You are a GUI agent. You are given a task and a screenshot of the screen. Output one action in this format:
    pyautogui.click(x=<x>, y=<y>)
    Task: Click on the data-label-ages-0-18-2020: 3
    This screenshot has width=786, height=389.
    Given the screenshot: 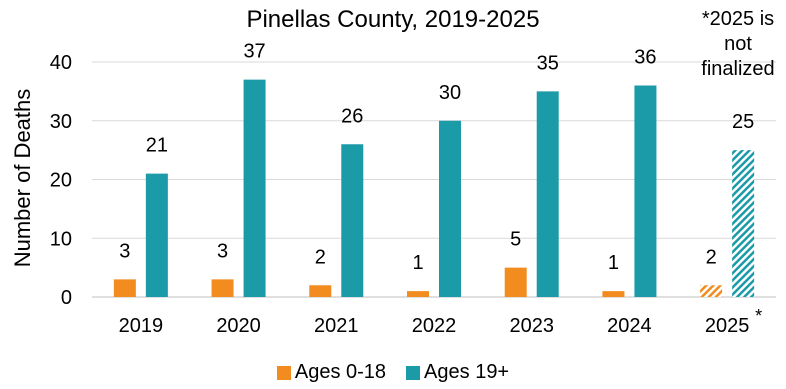 What is the action you would take?
    pyautogui.click(x=222, y=251)
    